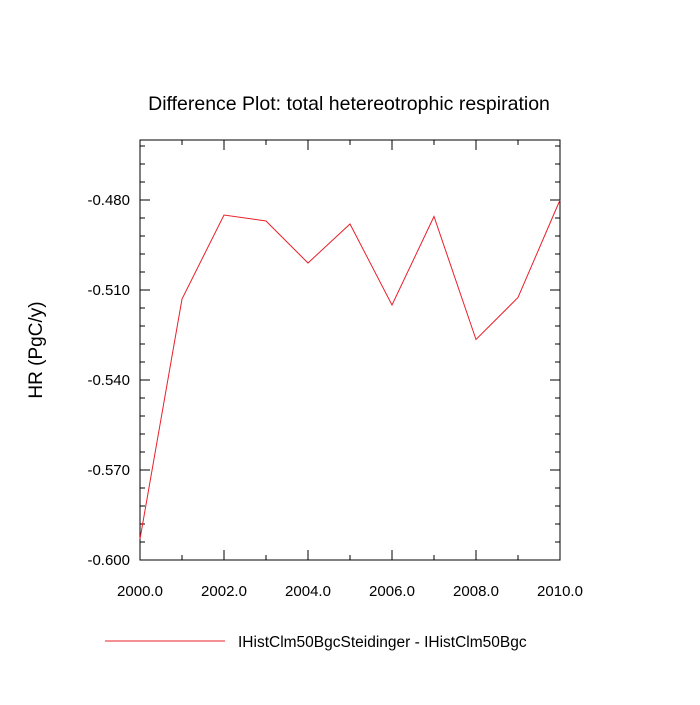  Describe the element at coordinates (140, 591) in the screenshot. I see `x-tick-label: 2000.0` at that location.